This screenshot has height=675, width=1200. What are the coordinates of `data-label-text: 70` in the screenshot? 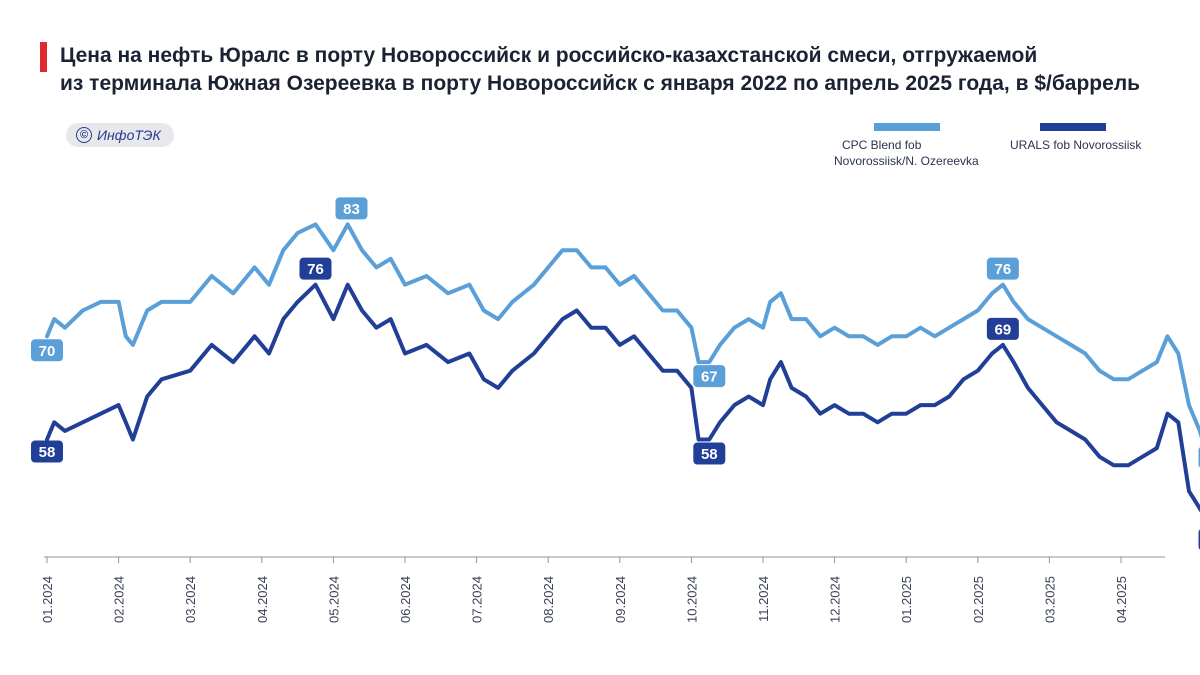 It's located at (47, 351).